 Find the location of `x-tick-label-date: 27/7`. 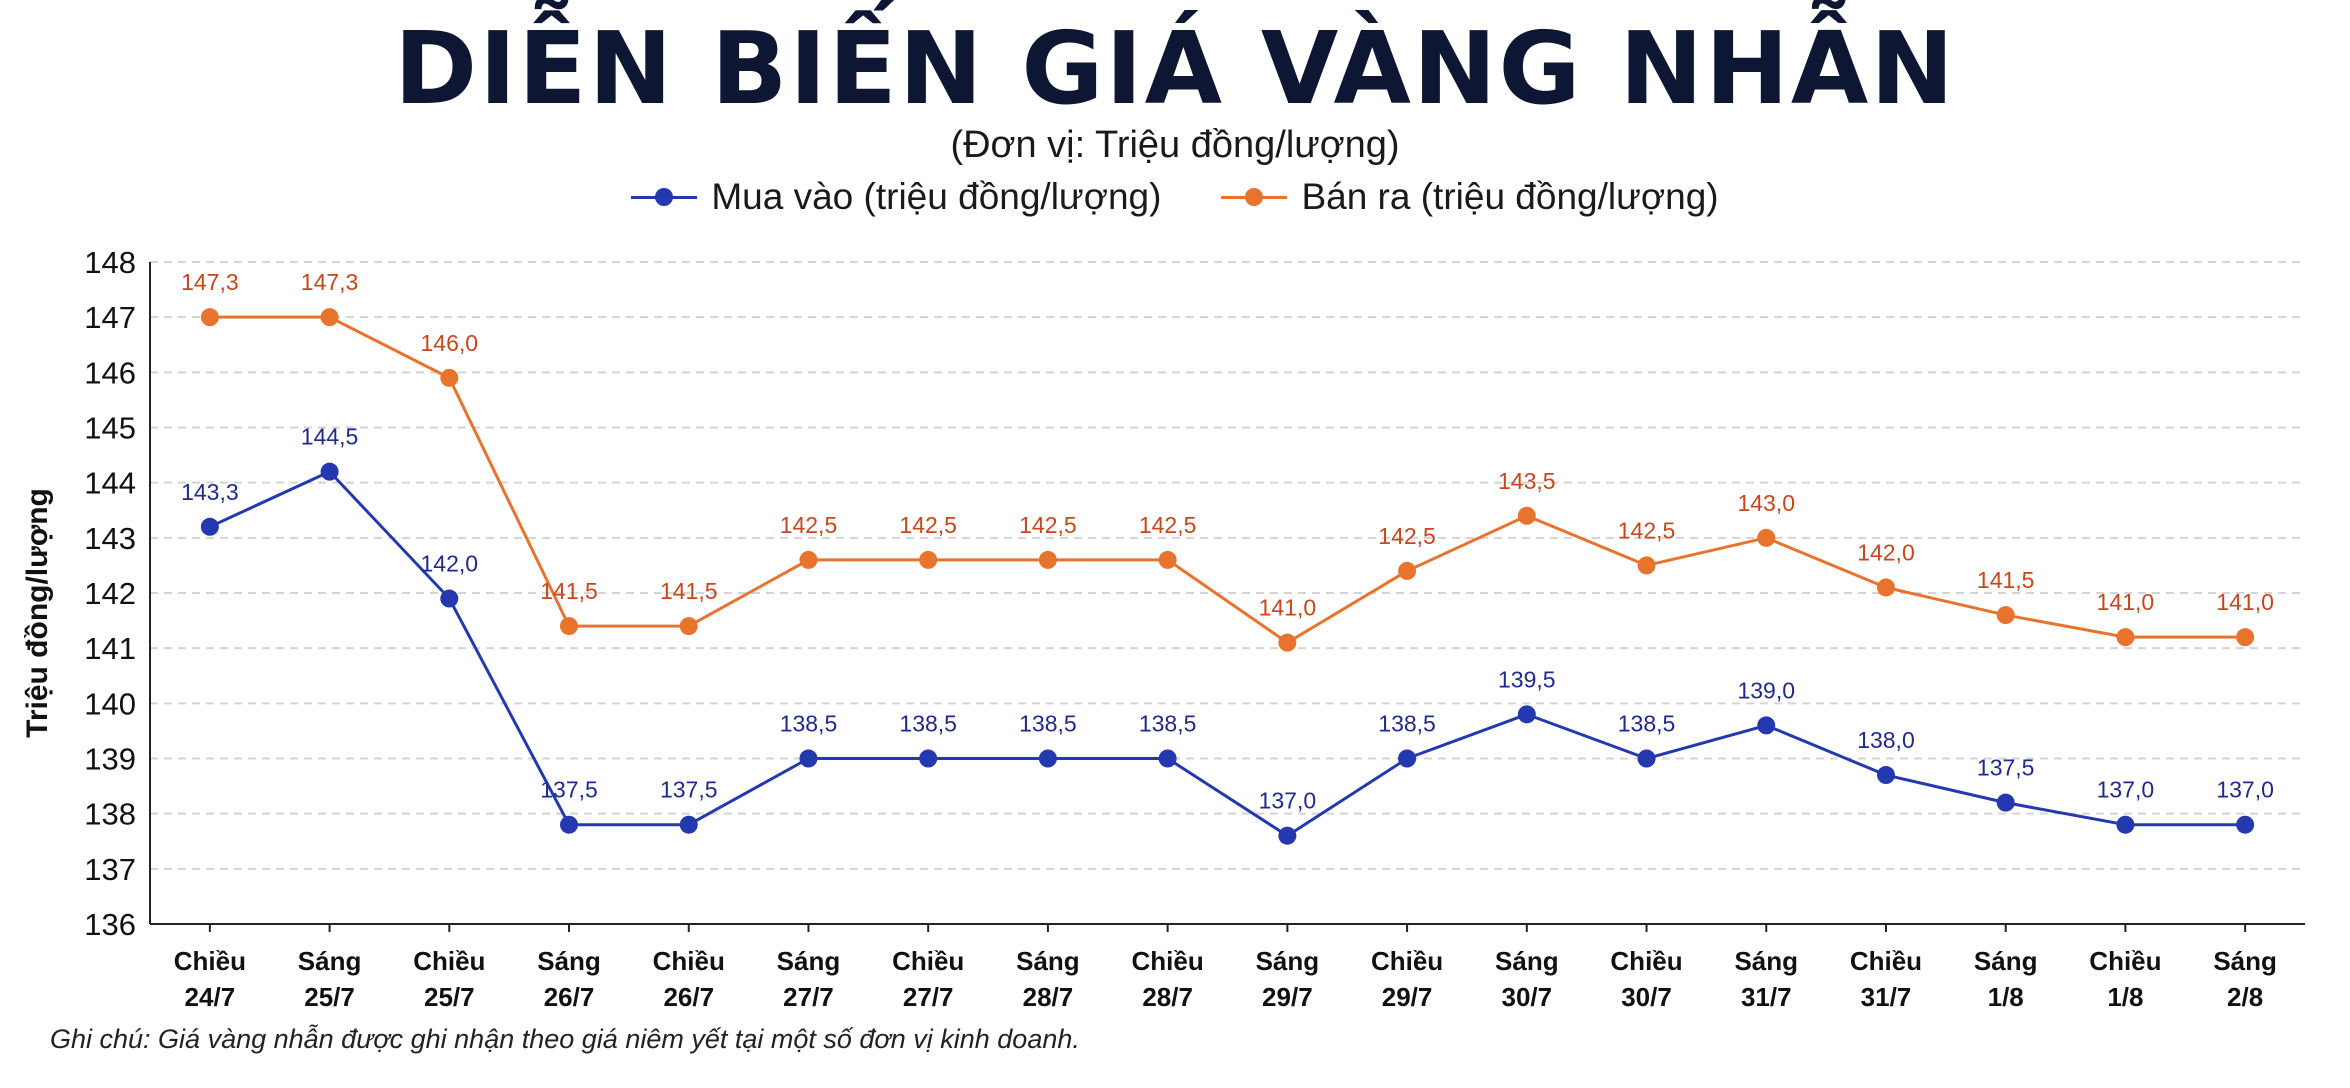

x-tick-label-date: 27/7 is located at coordinates (808, 996).